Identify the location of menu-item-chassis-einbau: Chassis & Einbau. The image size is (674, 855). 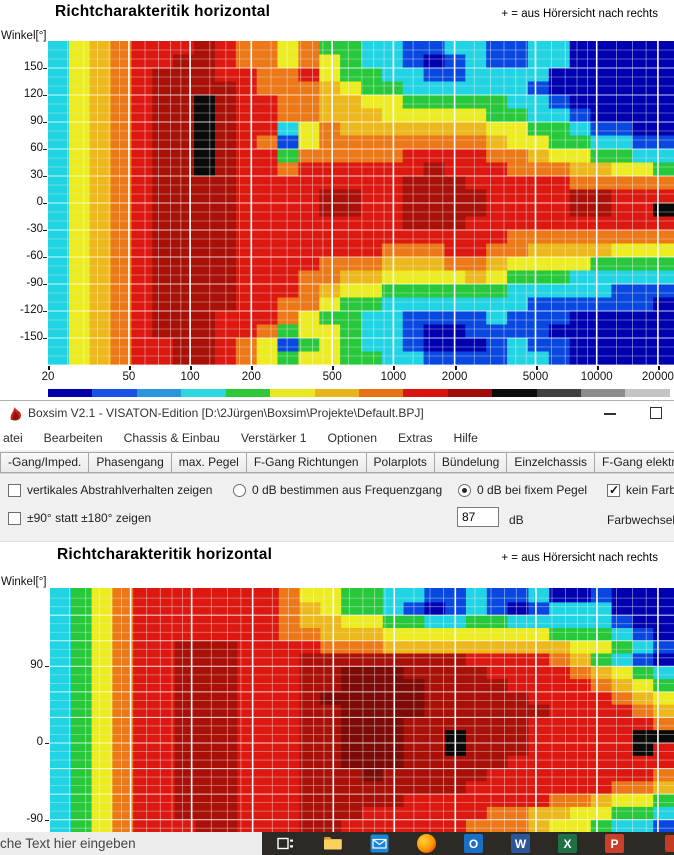
(171, 437).